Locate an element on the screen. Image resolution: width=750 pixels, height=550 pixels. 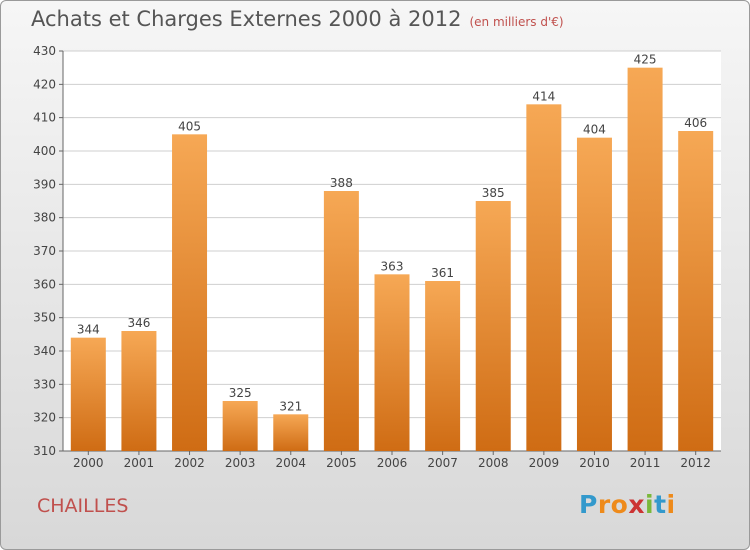
x-tick-label: 2002 is located at coordinates (189, 463).